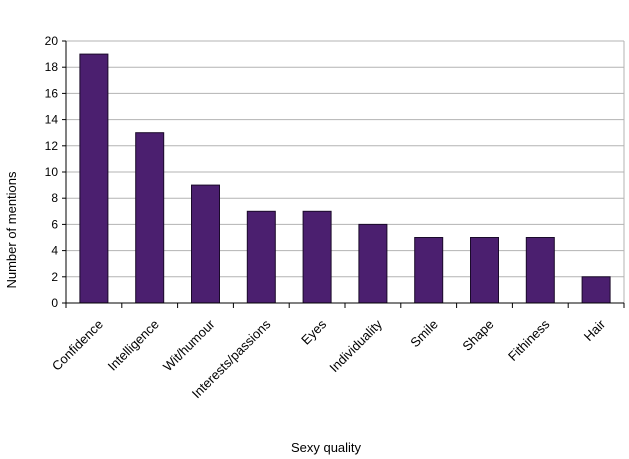  I want to click on y-tick-label: 20, so click(52, 41).